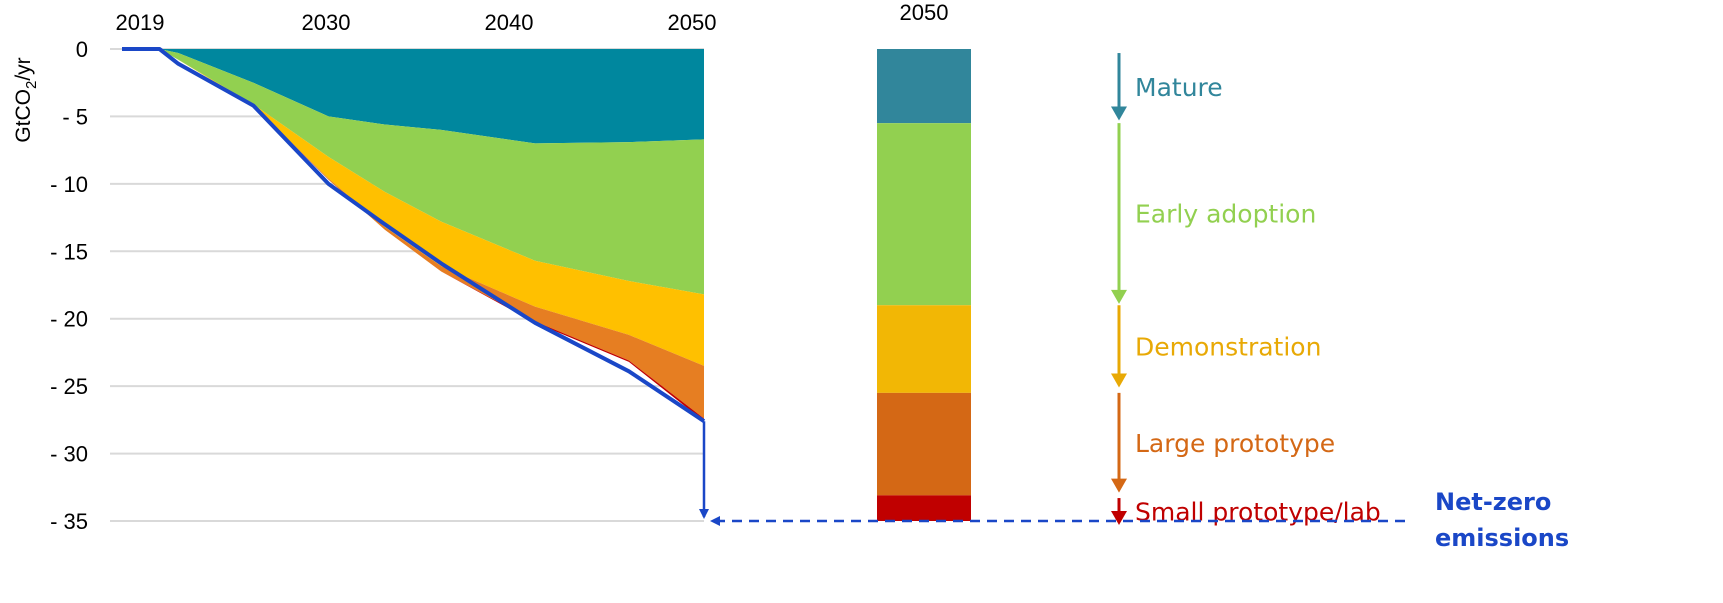  What do you see at coordinates (82, 49) in the screenshot?
I see `y-tick-label: 0` at bounding box center [82, 49].